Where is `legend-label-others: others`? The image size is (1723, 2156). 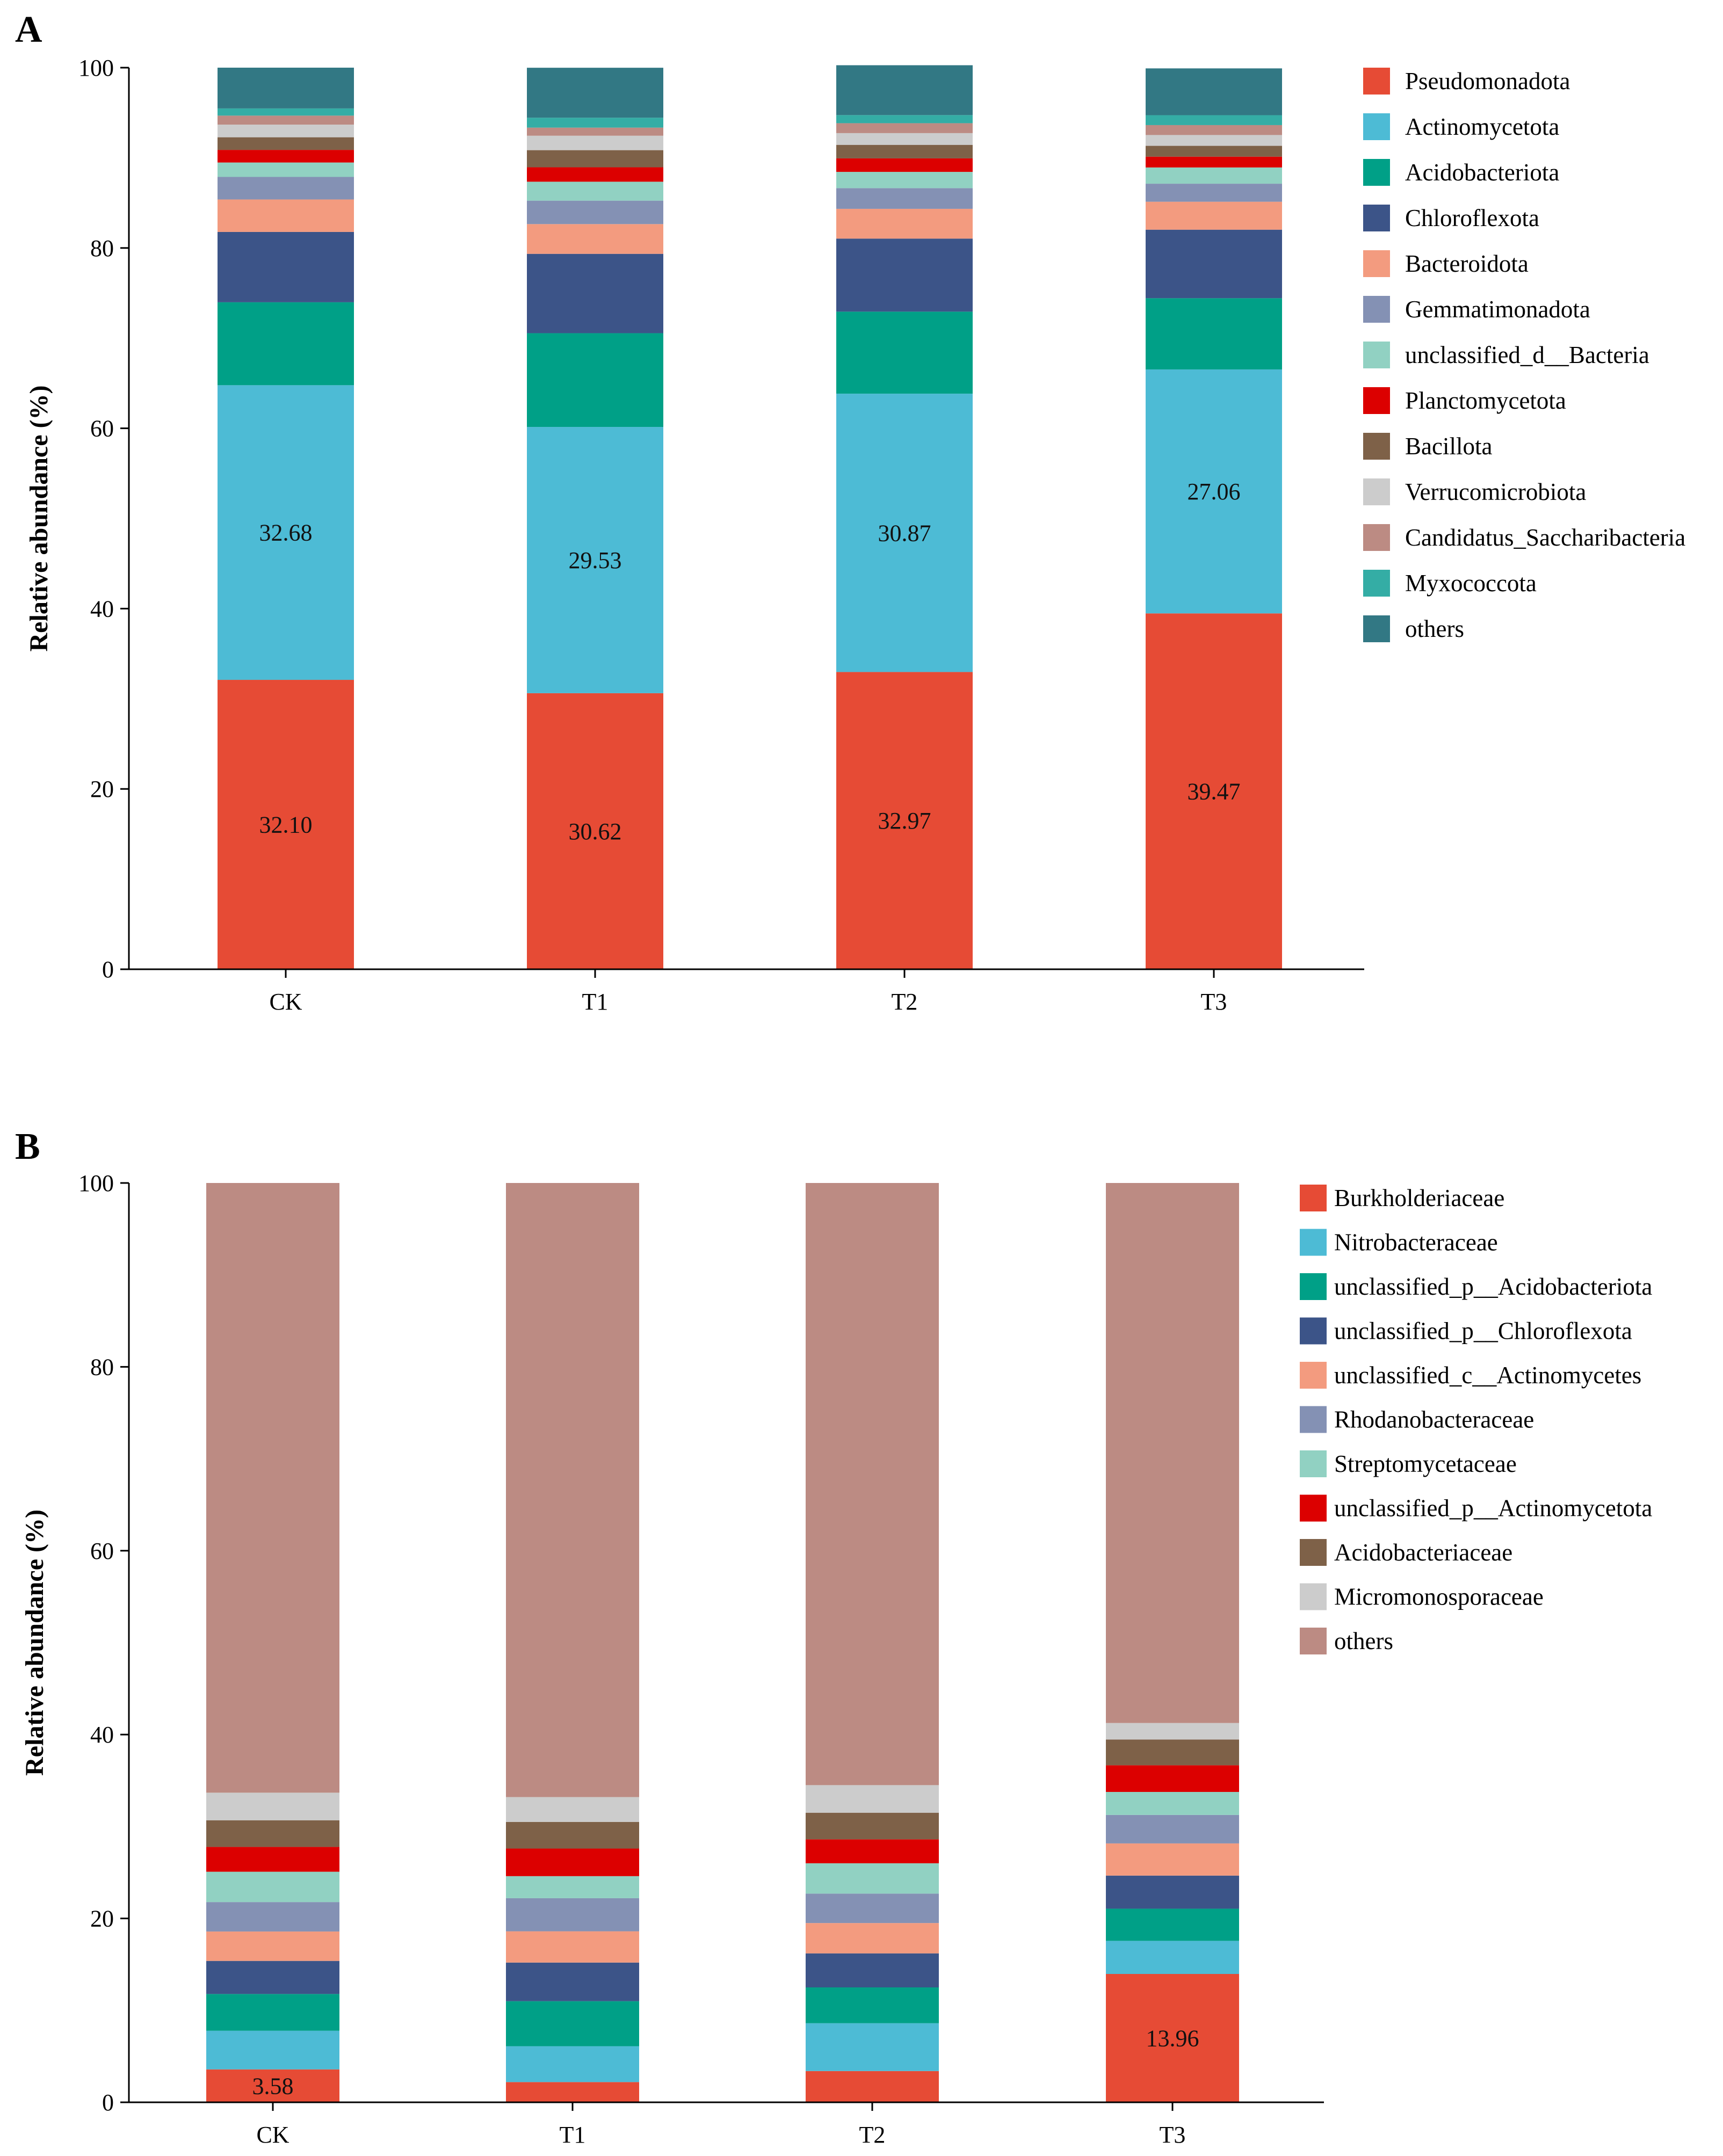 legend-label-others: others is located at coordinates (1363, 1641).